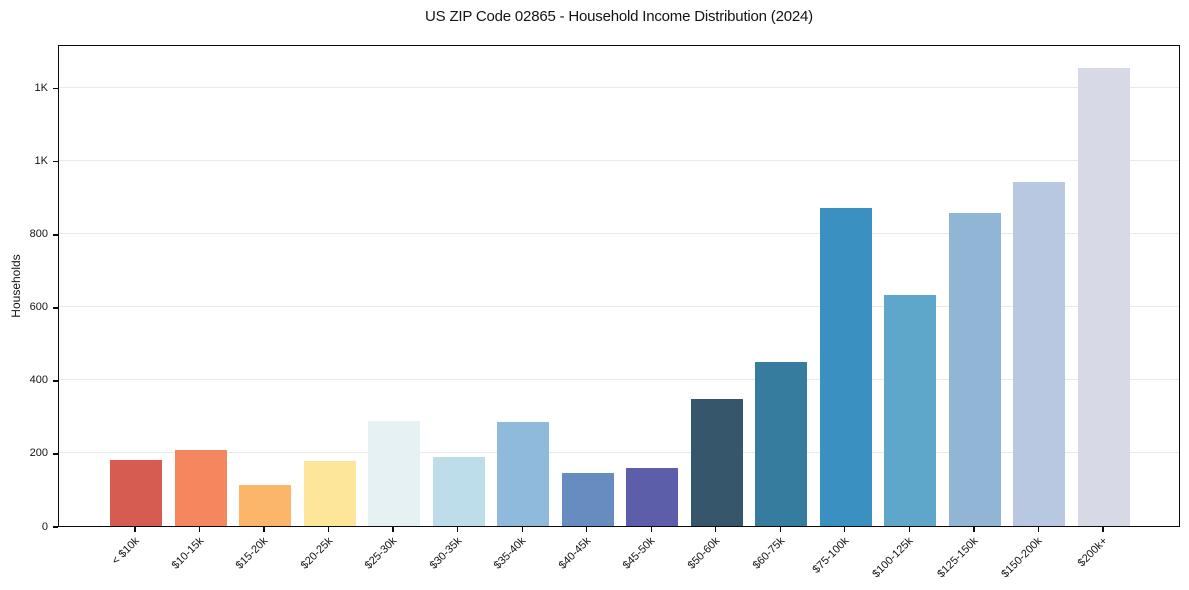 This screenshot has width=1189, height=590. Describe the element at coordinates (136, 492) in the screenshot. I see `bar-< $10k` at that location.